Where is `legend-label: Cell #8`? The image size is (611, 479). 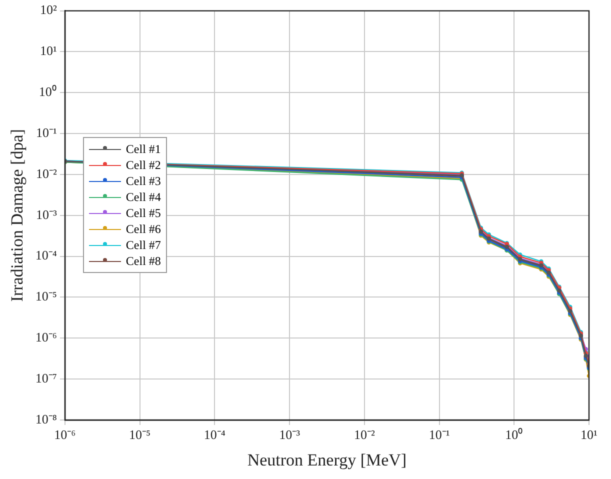 legend-label: Cell #8 is located at coordinates (143, 261).